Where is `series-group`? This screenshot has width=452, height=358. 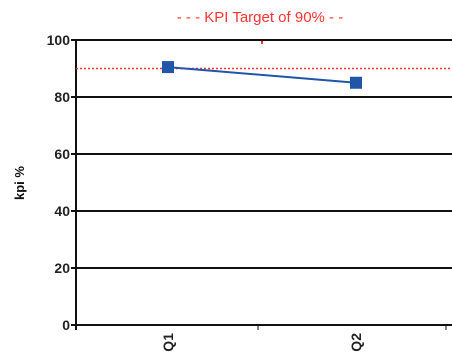
series-group is located at coordinates (262, 75).